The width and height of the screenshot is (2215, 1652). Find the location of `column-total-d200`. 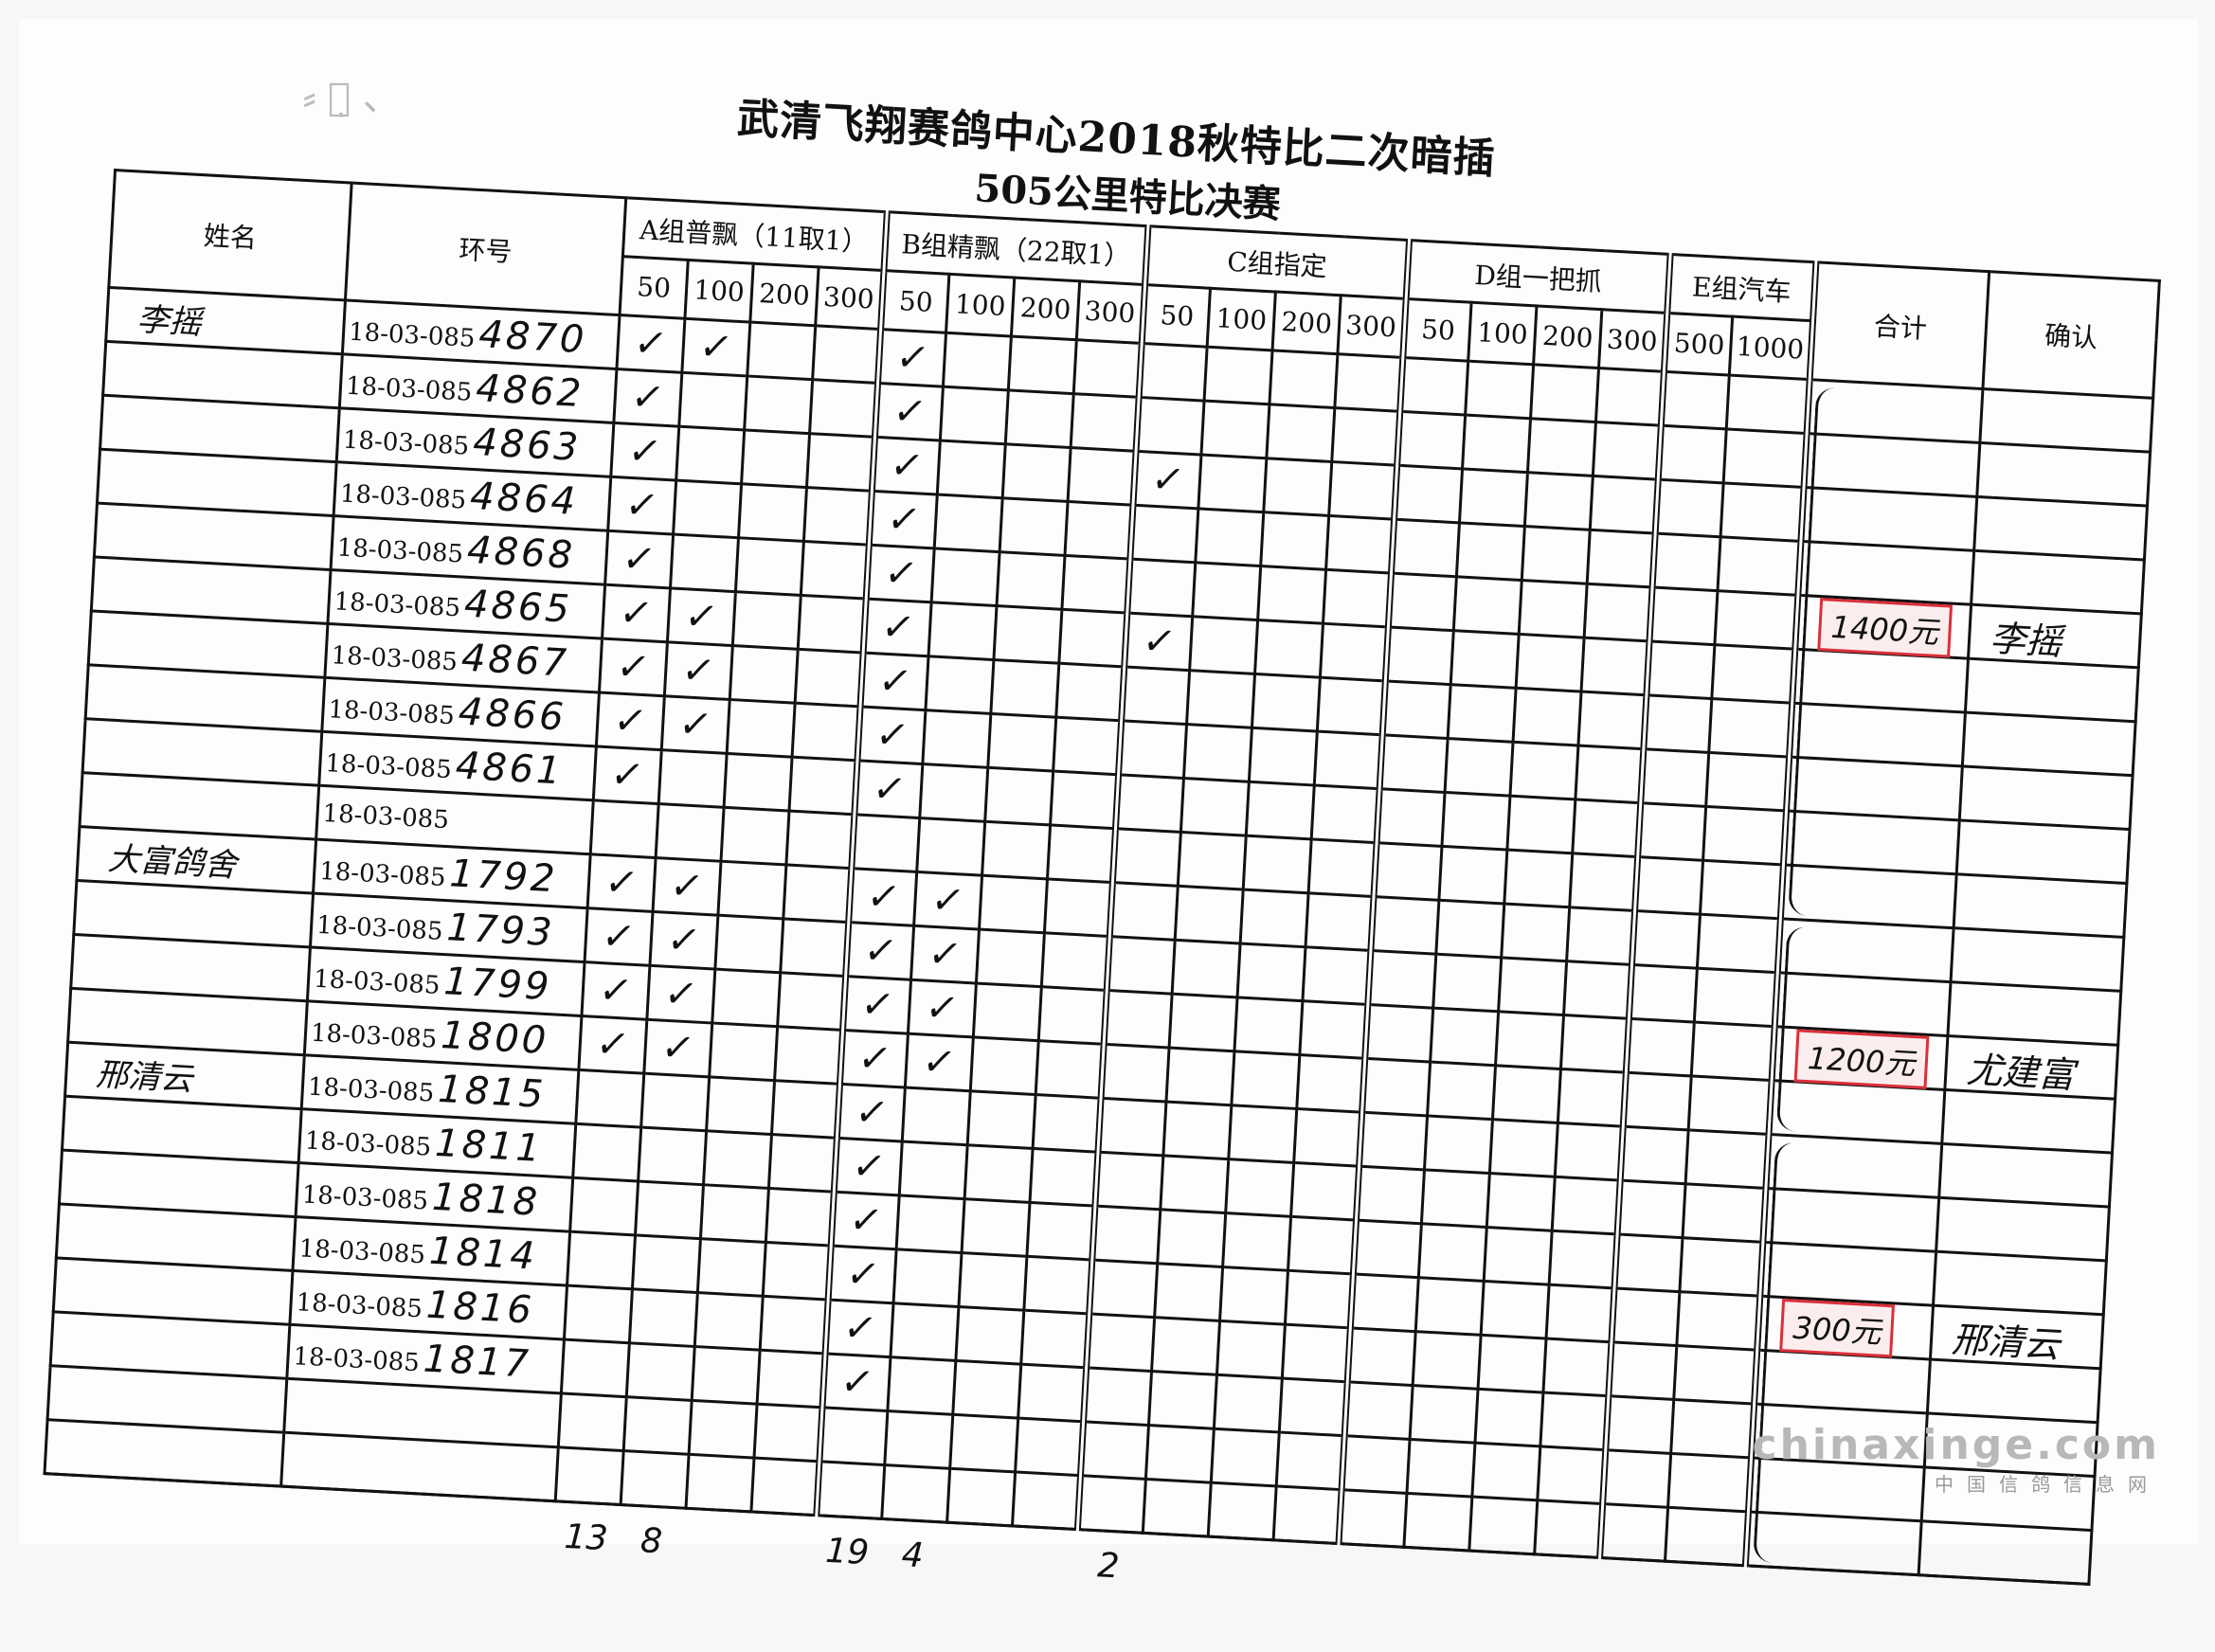

column-total-d200 is located at coordinates (1500, 1586).